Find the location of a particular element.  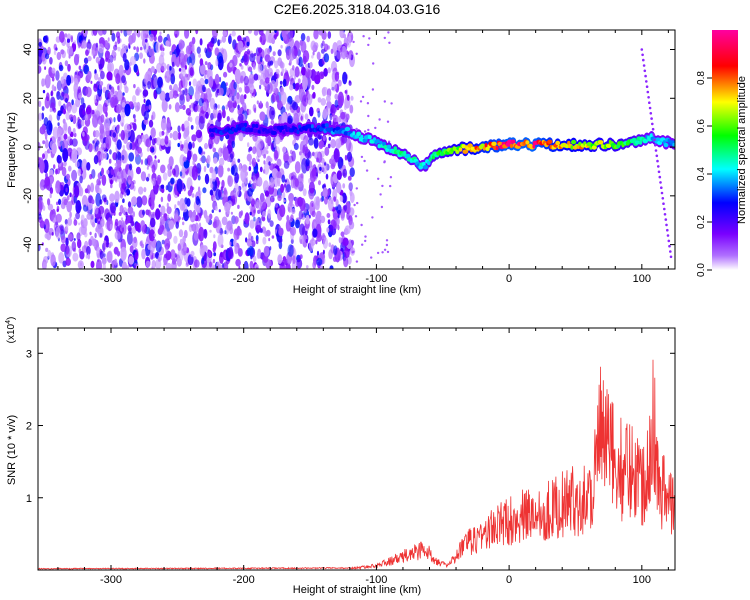

colorbar-tick-label: 0.0 is located at coordinates (701, 270).